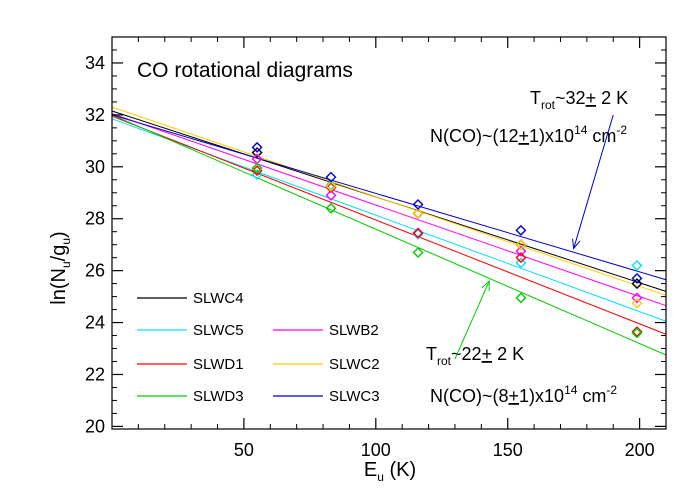 This screenshot has width=700, height=500. Describe the element at coordinates (508, 450) in the screenshot. I see `x-tick-label: 150` at that location.